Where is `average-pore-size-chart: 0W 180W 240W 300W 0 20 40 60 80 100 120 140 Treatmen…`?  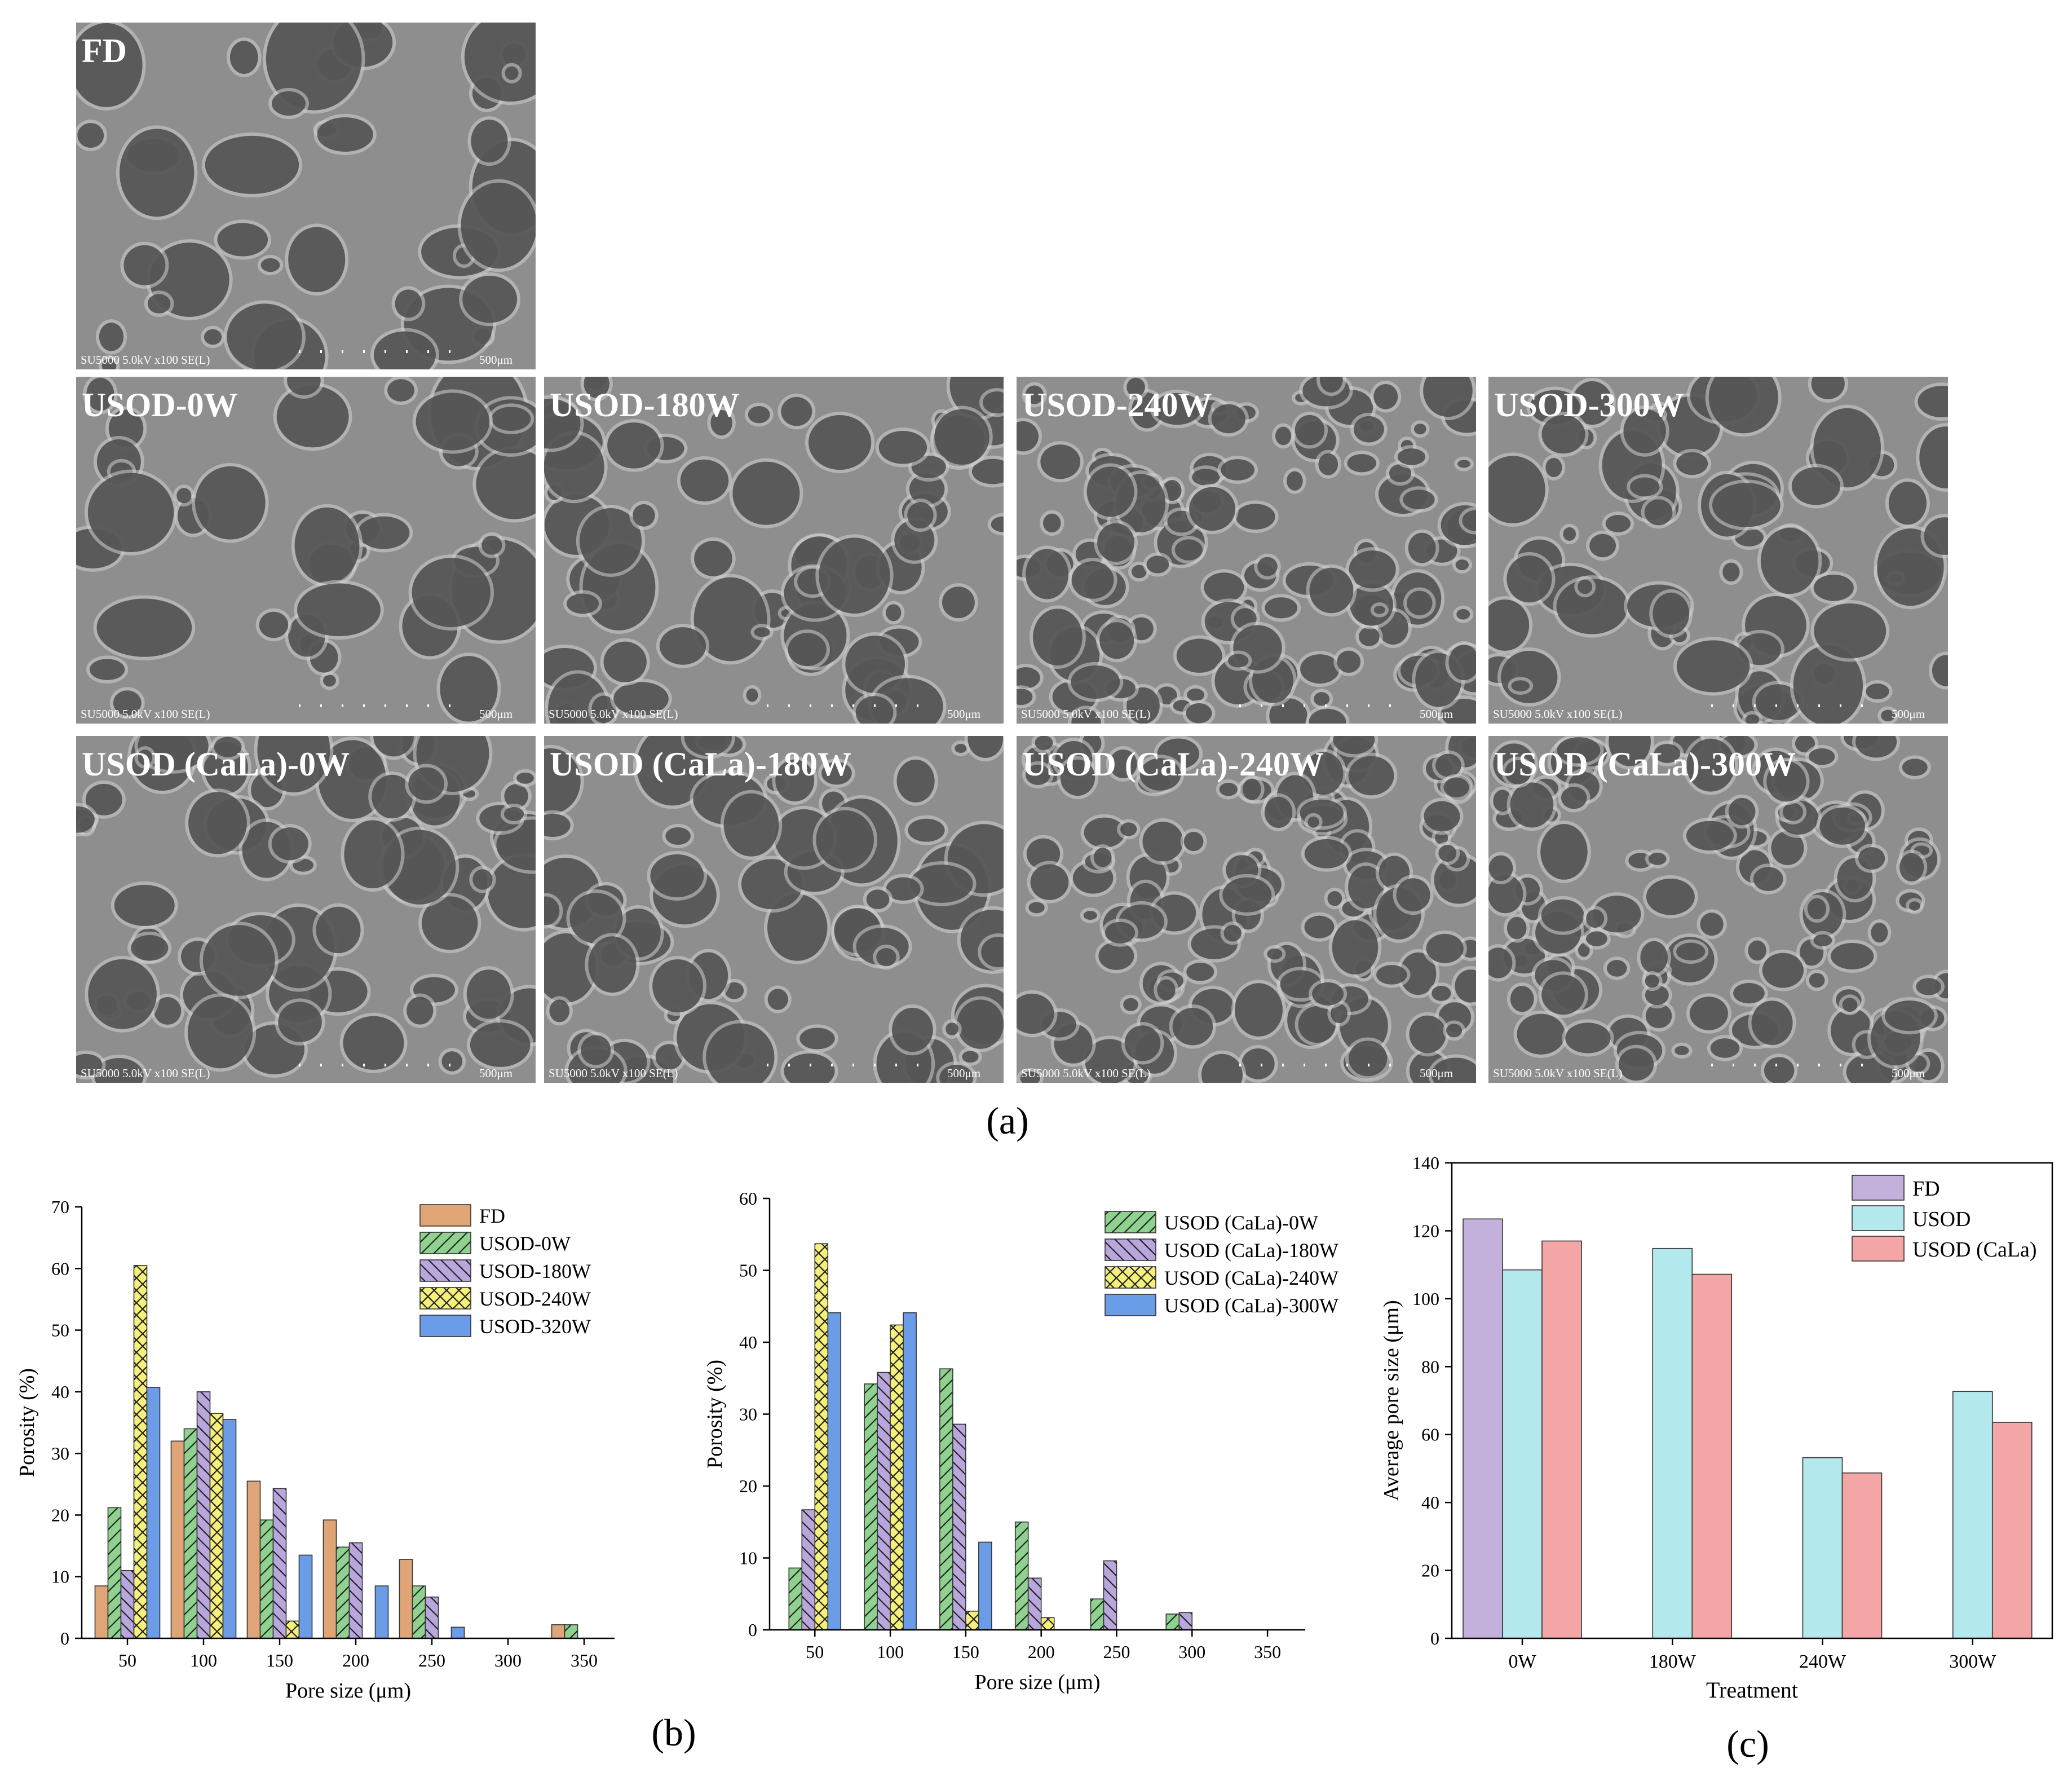
average-pore-size-chart: 0W 180W 240W 300W 0 20 40 60 80 100 120 140 Treatmen… is located at coordinates (1716, 1428).